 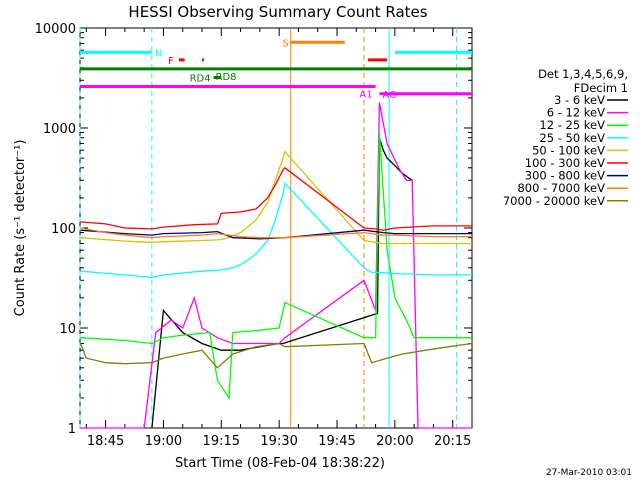 I want to click on flag-label-rd4: RD4, so click(x=200, y=78).